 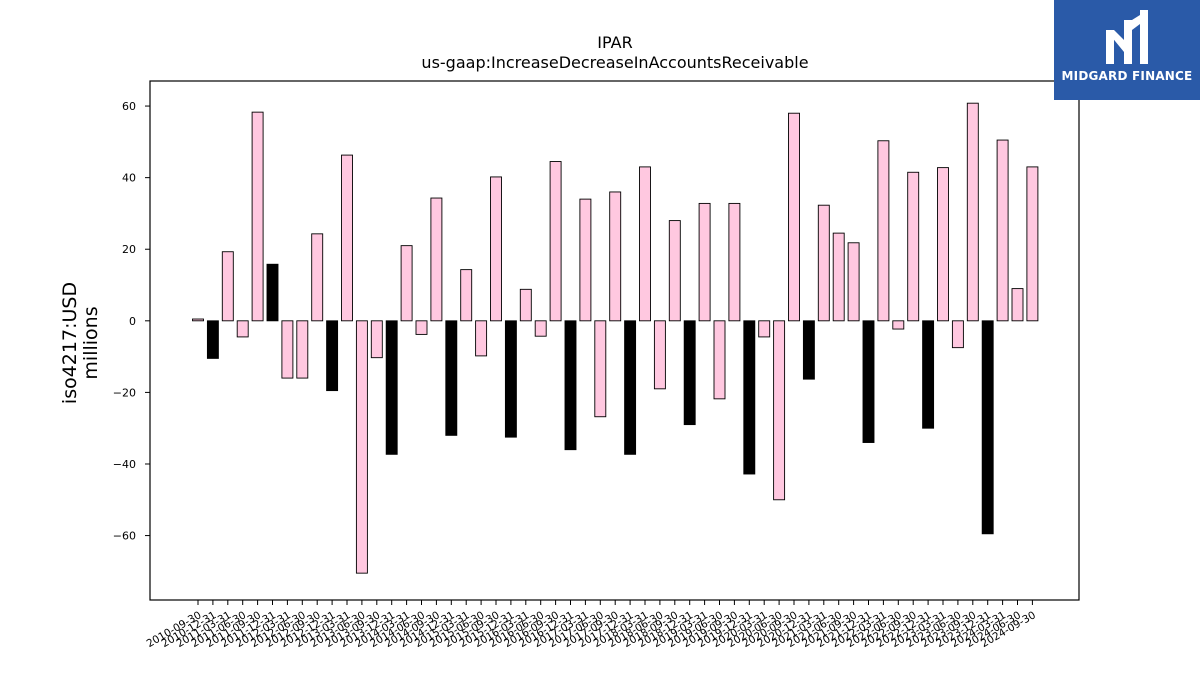 I want to click on y-axis-ticks: −60 −40 −20 0 20 40 60, so click(x=131, y=321).